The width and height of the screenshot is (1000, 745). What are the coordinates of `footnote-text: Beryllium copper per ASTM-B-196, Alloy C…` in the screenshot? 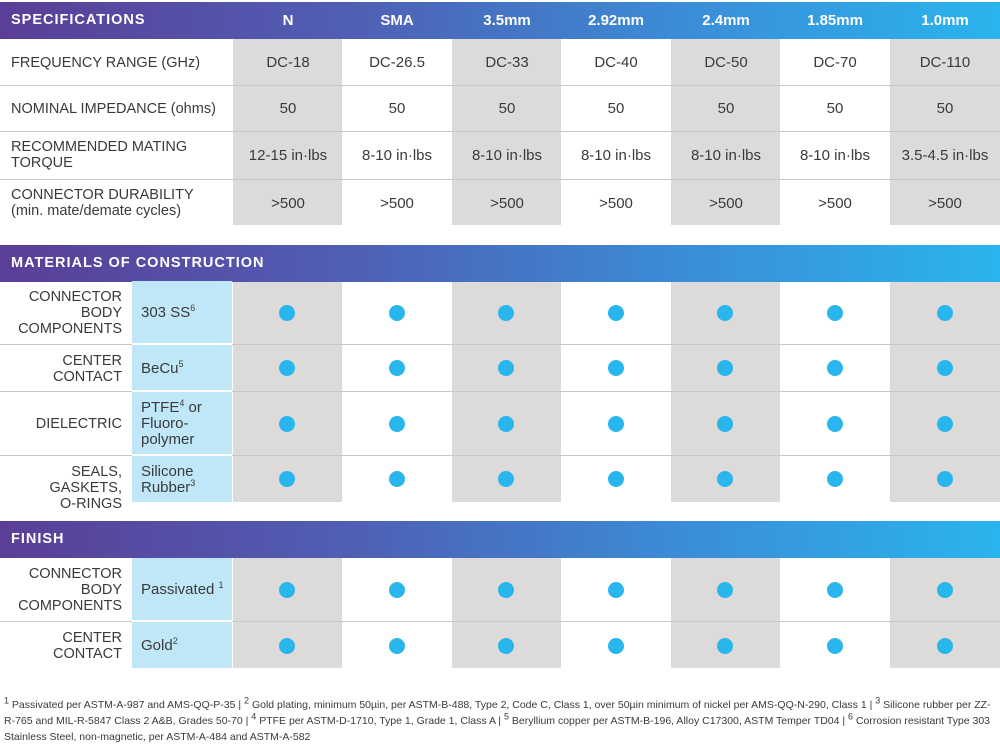 It's located at (678, 721).